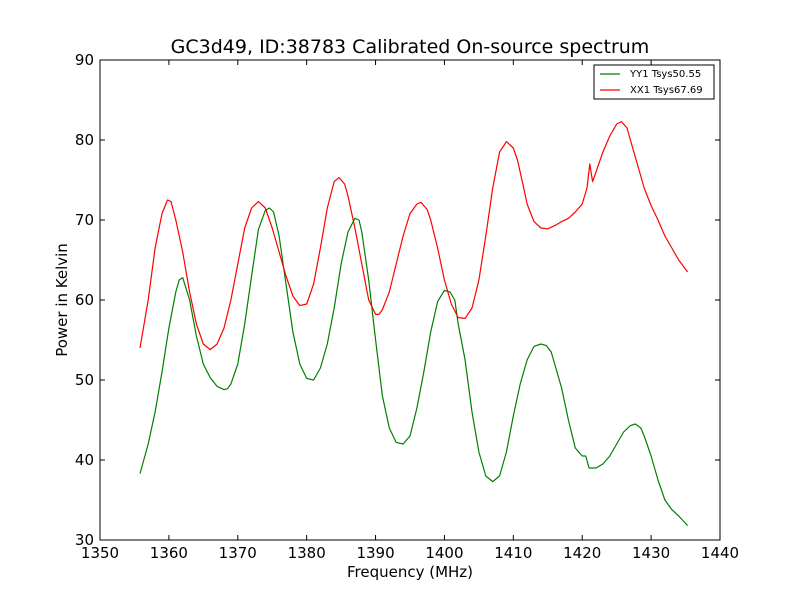 This screenshot has height=600, width=800. Describe the element at coordinates (238, 553) in the screenshot. I see `x-tick-label: 1370` at that location.